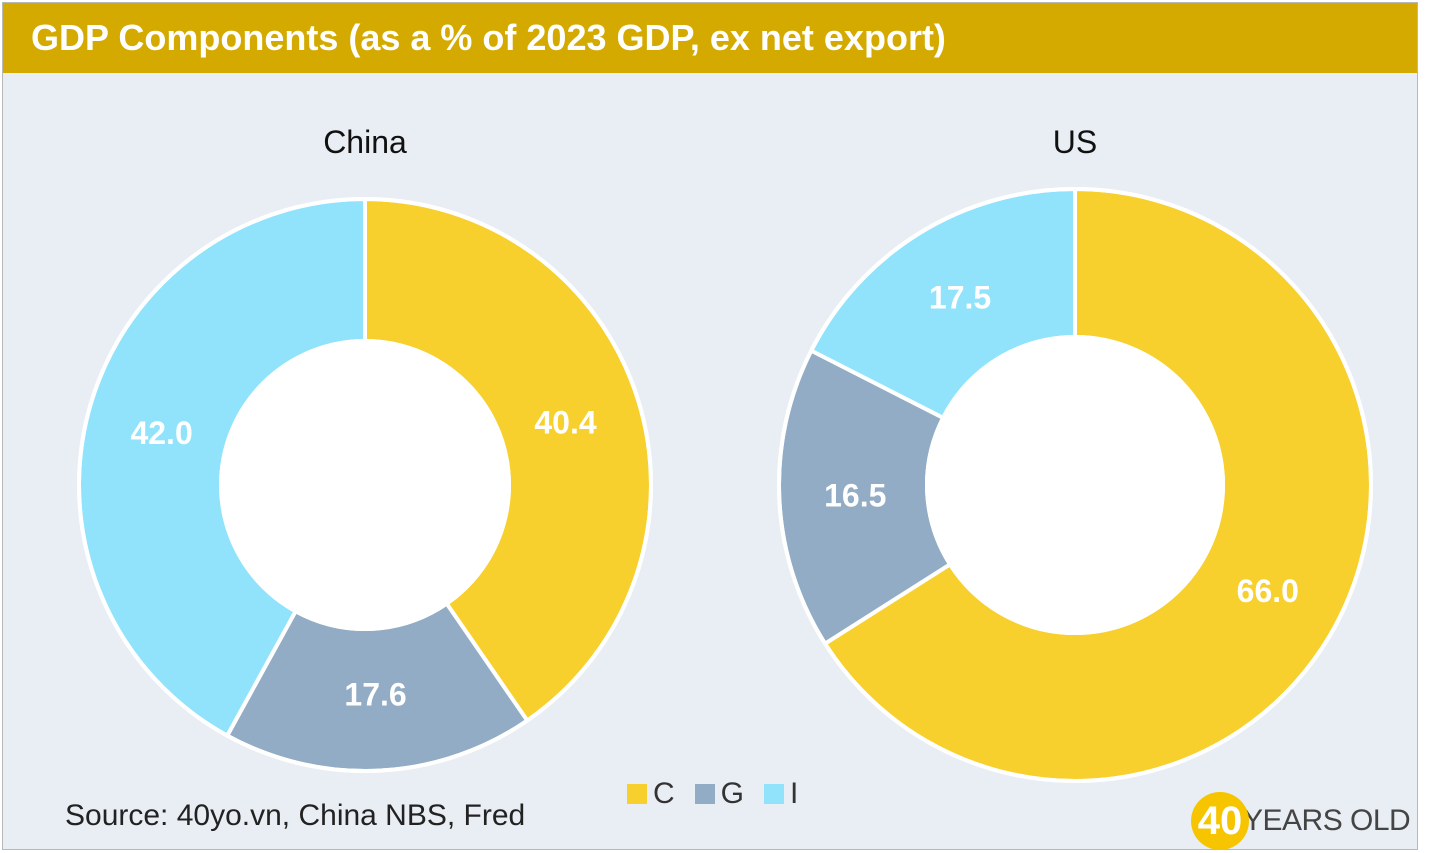 The image size is (1456, 853). I want to click on logo-text: YEARS OLD, so click(1327, 820).